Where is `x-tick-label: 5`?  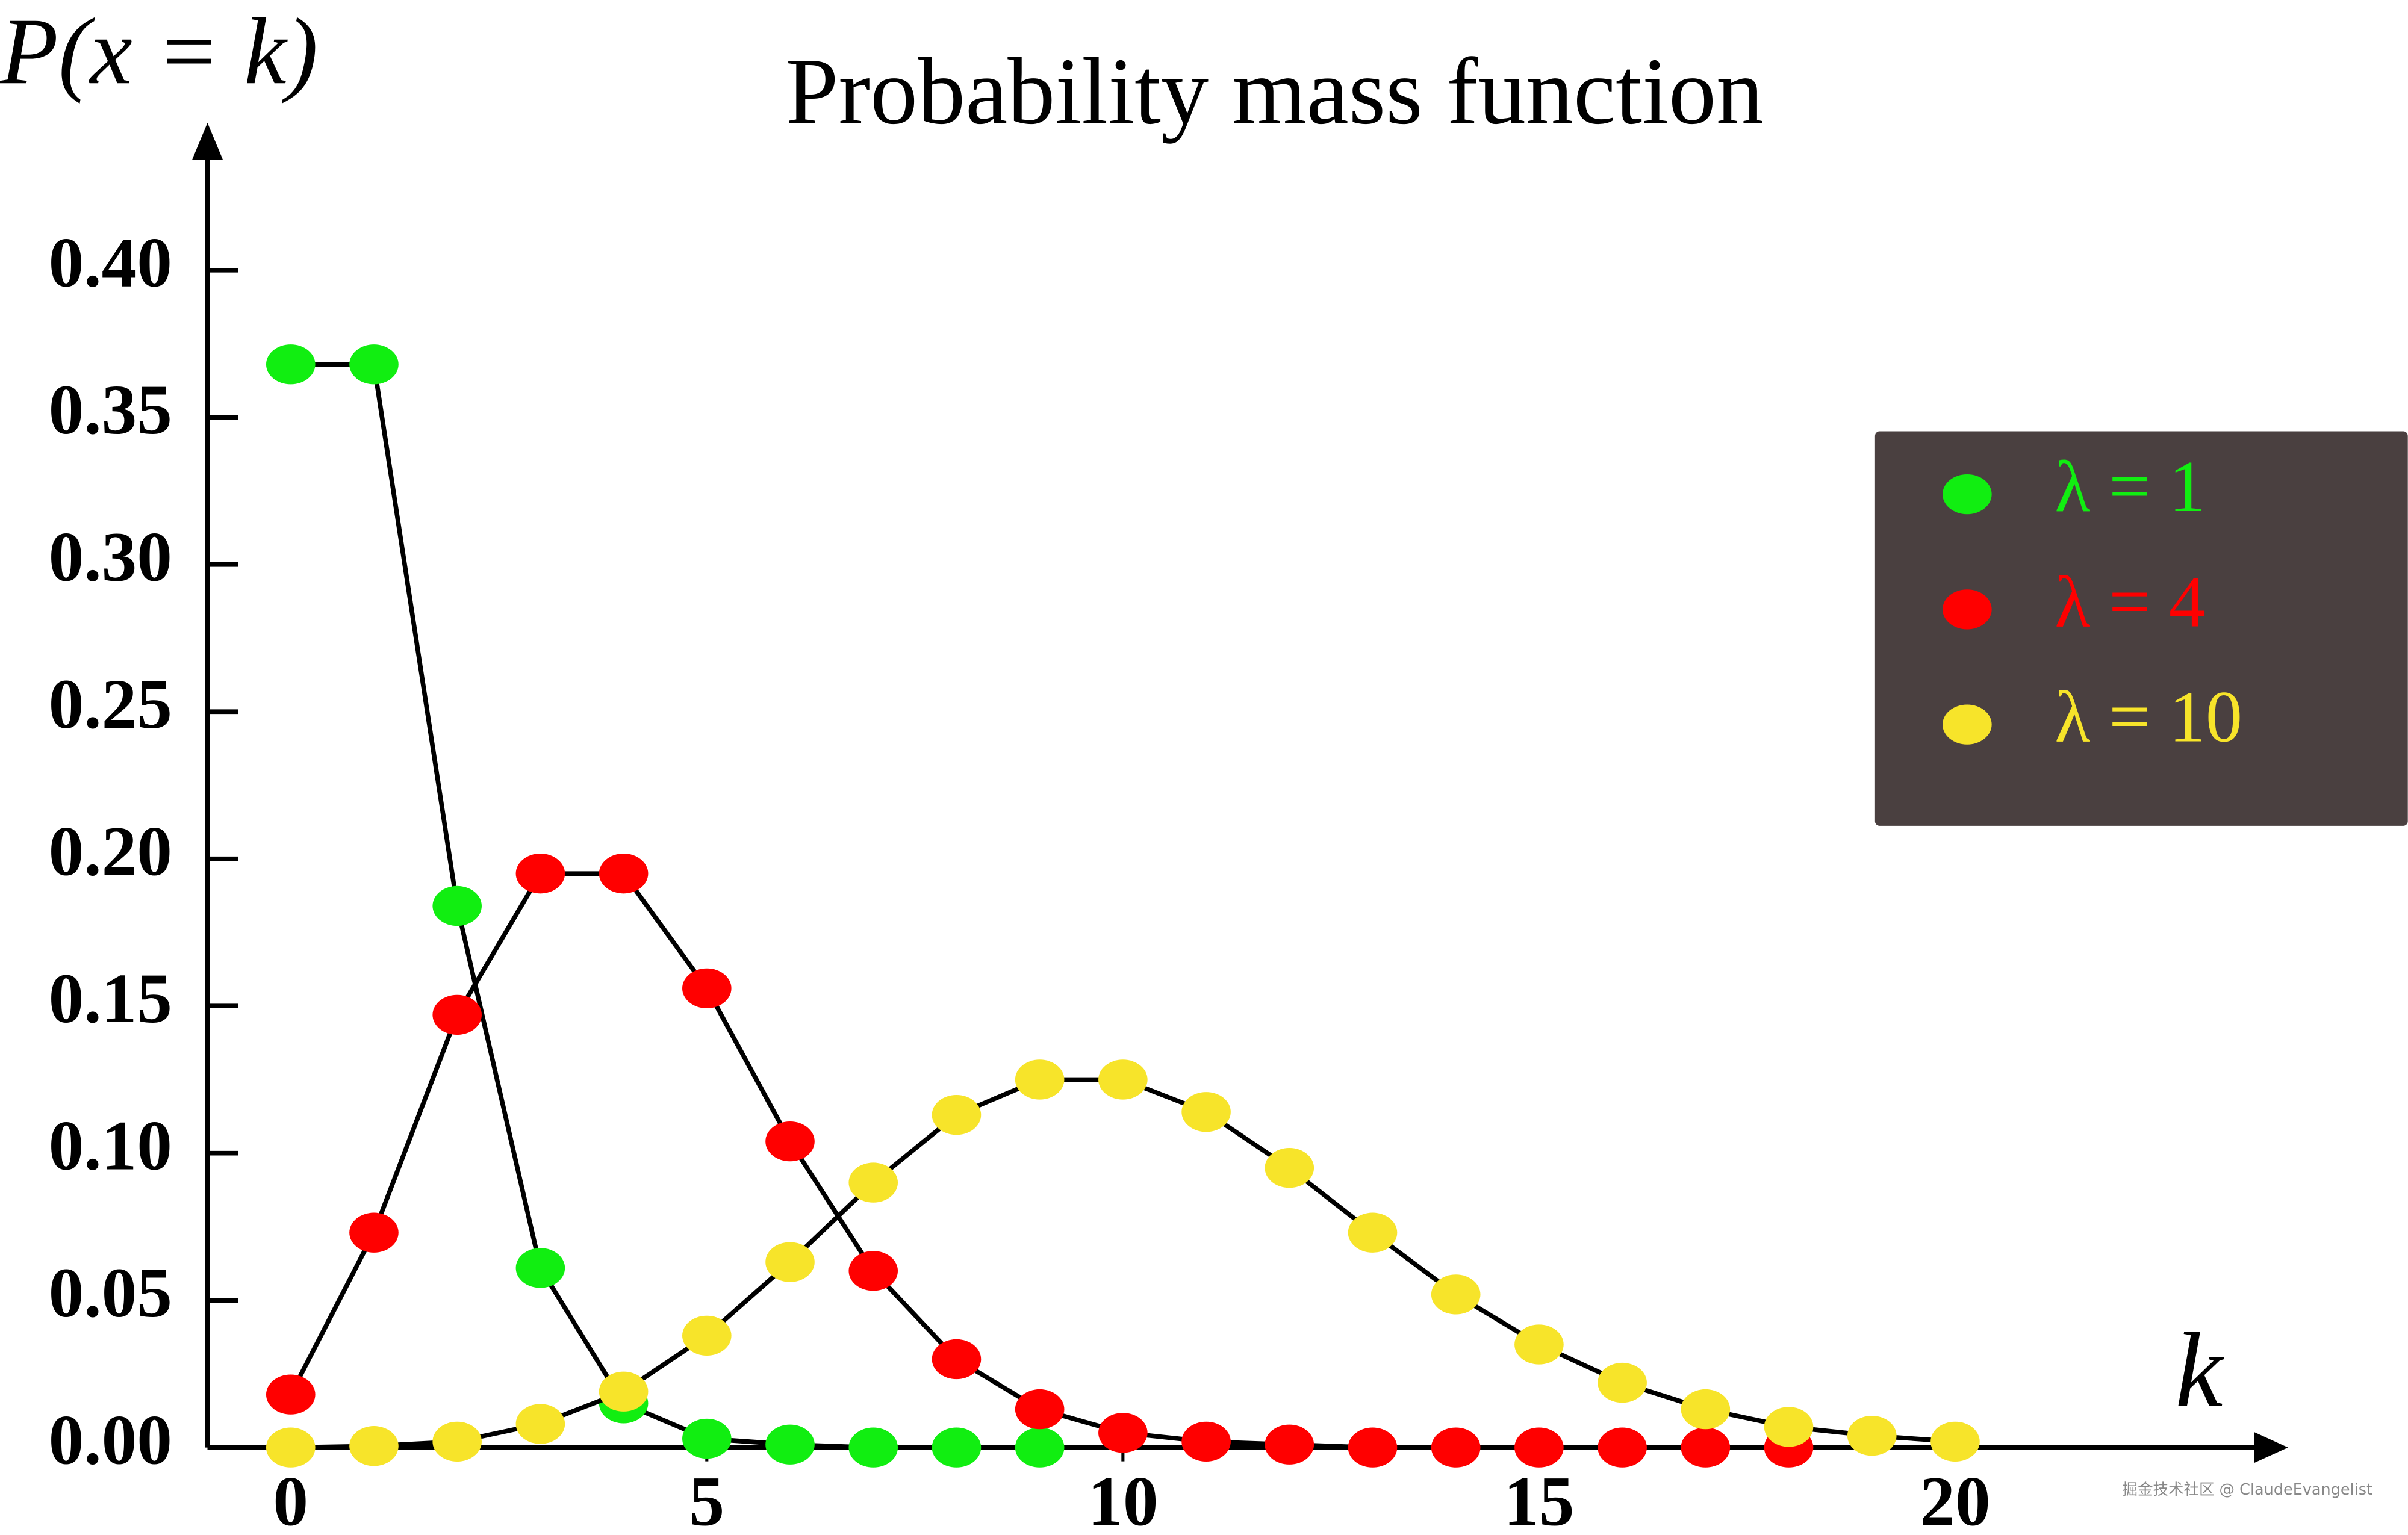 x-tick-label: 5 is located at coordinates (706, 1499).